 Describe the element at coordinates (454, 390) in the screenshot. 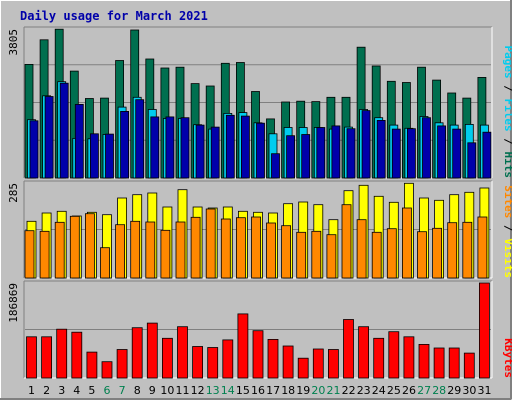

I see `x-tick-label: 29` at that location.